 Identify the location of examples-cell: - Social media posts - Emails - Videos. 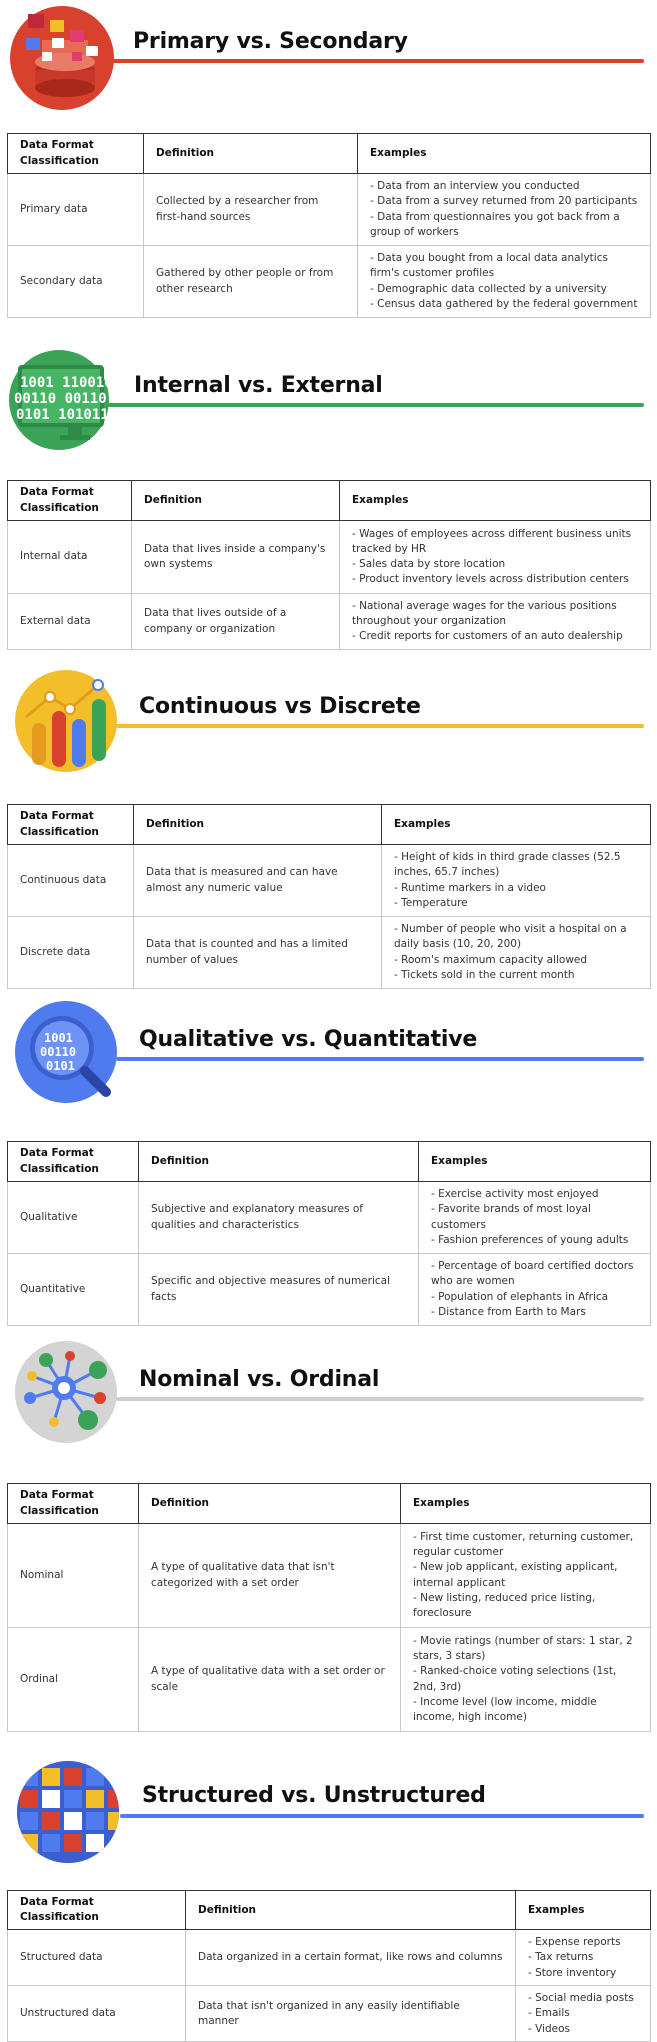
(583, 2013).